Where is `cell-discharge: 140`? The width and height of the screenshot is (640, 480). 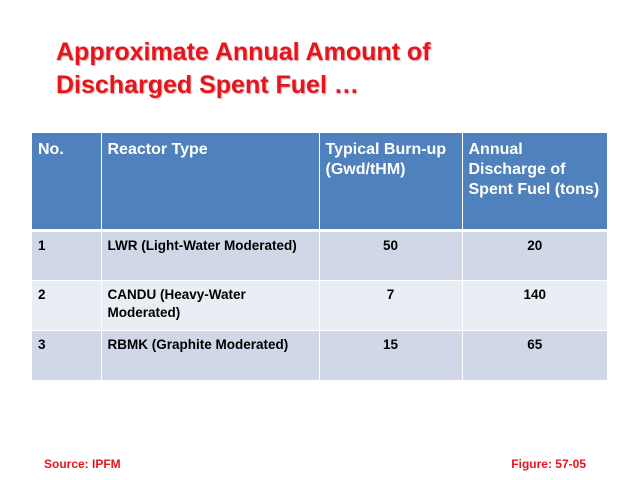 cell-discharge: 140 is located at coordinates (534, 305).